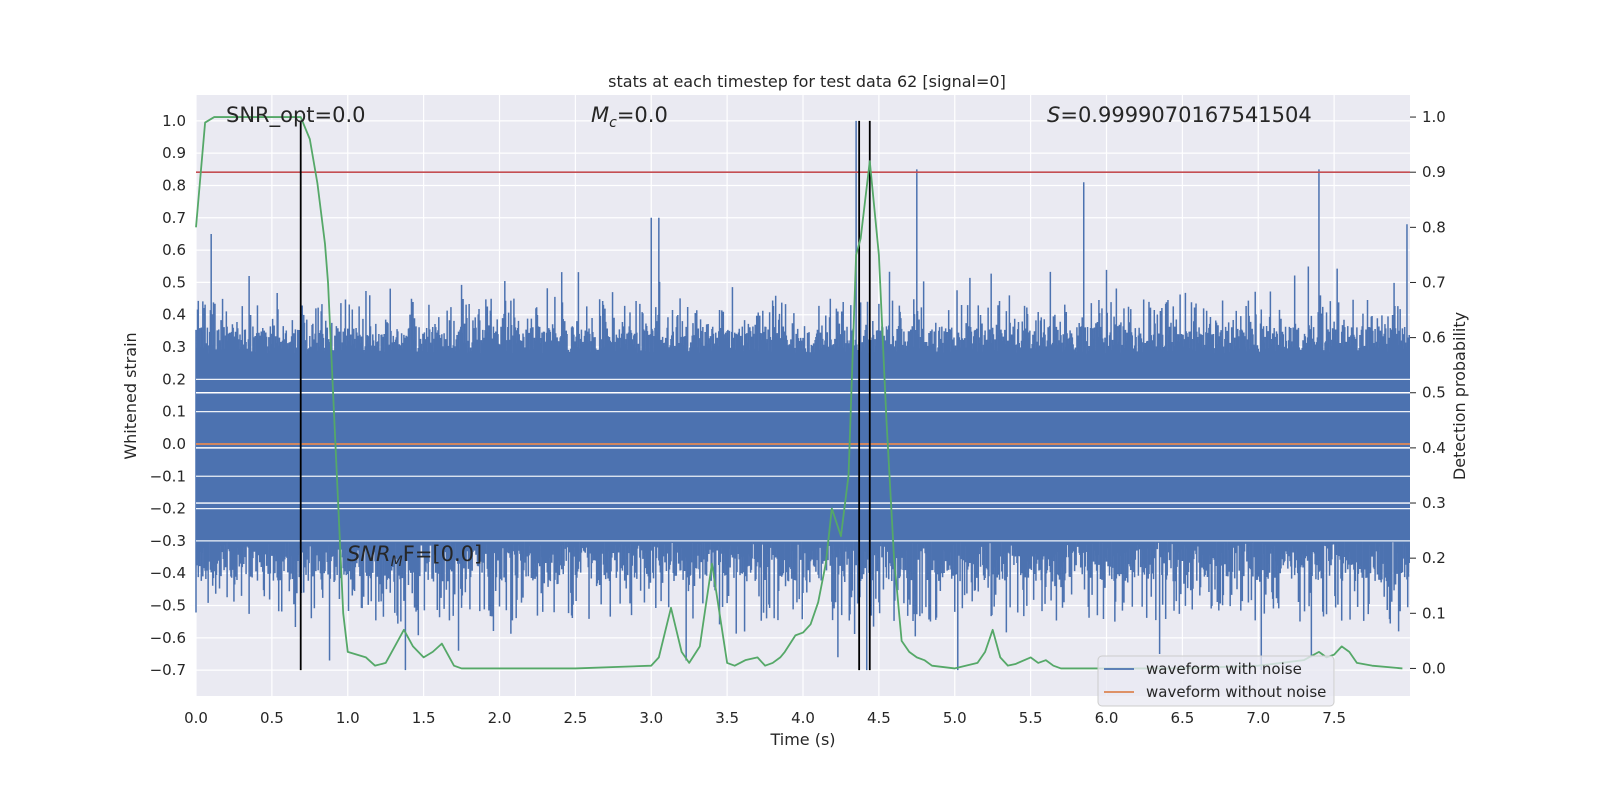  I want to click on x-tick-label: 7.5, so click(1334, 718).